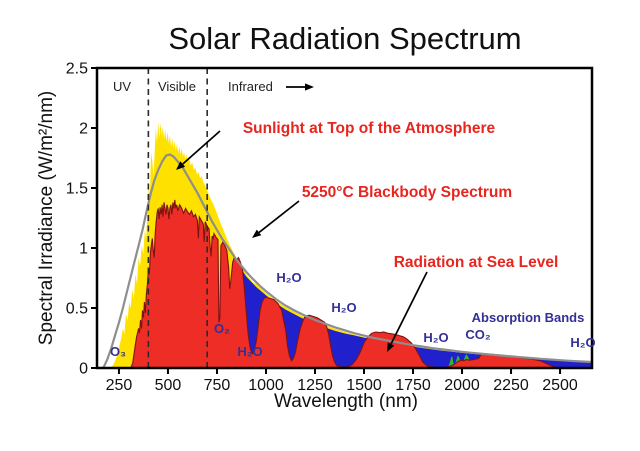  What do you see at coordinates (344, 38) in the screenshot?
I see `page-title: Solar Radiation Spectrum` at bounding box center [344, 38].